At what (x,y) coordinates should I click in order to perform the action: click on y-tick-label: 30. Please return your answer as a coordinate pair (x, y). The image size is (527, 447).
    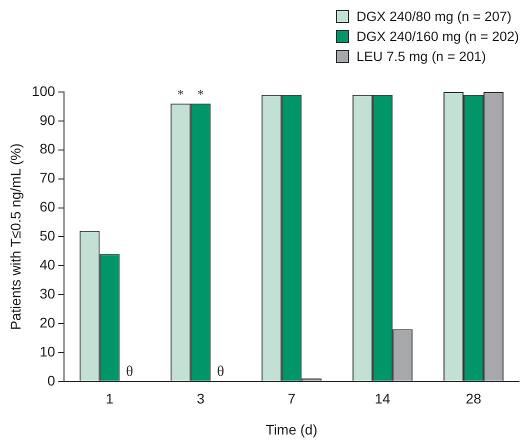
    Looking at the image, I should click on (48, 293).